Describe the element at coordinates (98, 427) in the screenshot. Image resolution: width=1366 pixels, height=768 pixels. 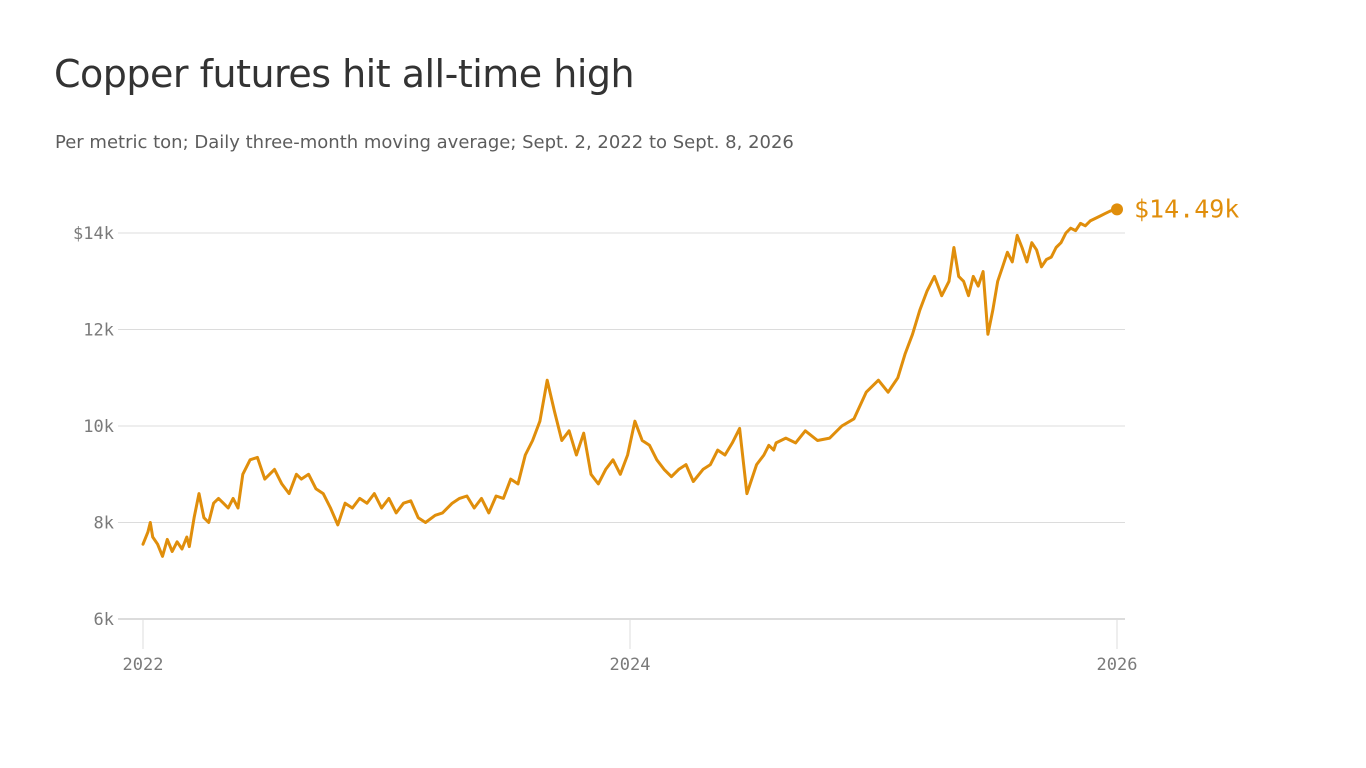
I see `y-tick-label: 10k` at that location.